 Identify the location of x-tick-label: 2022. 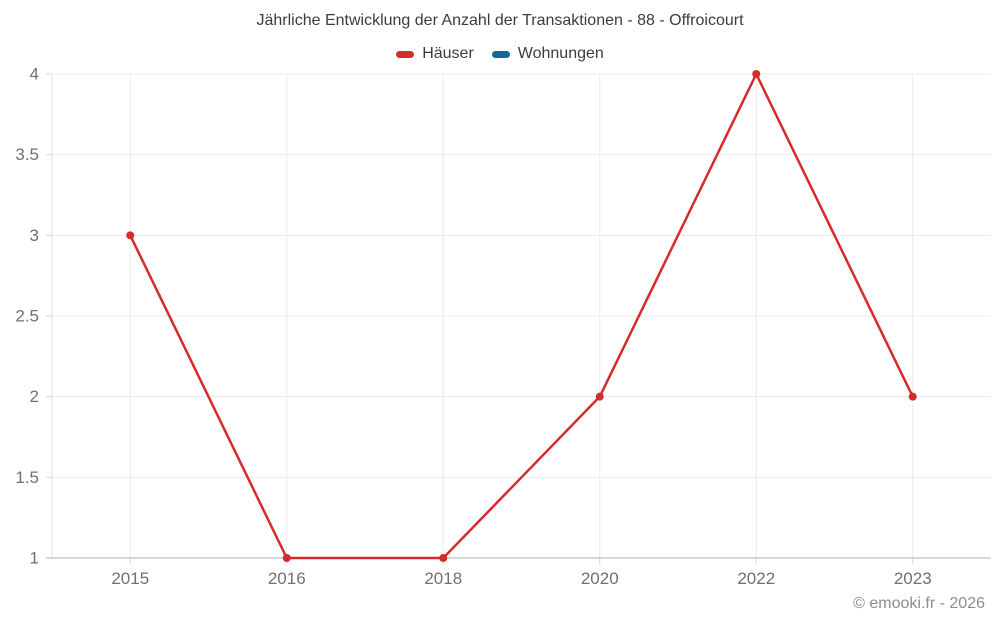
(756, 578).